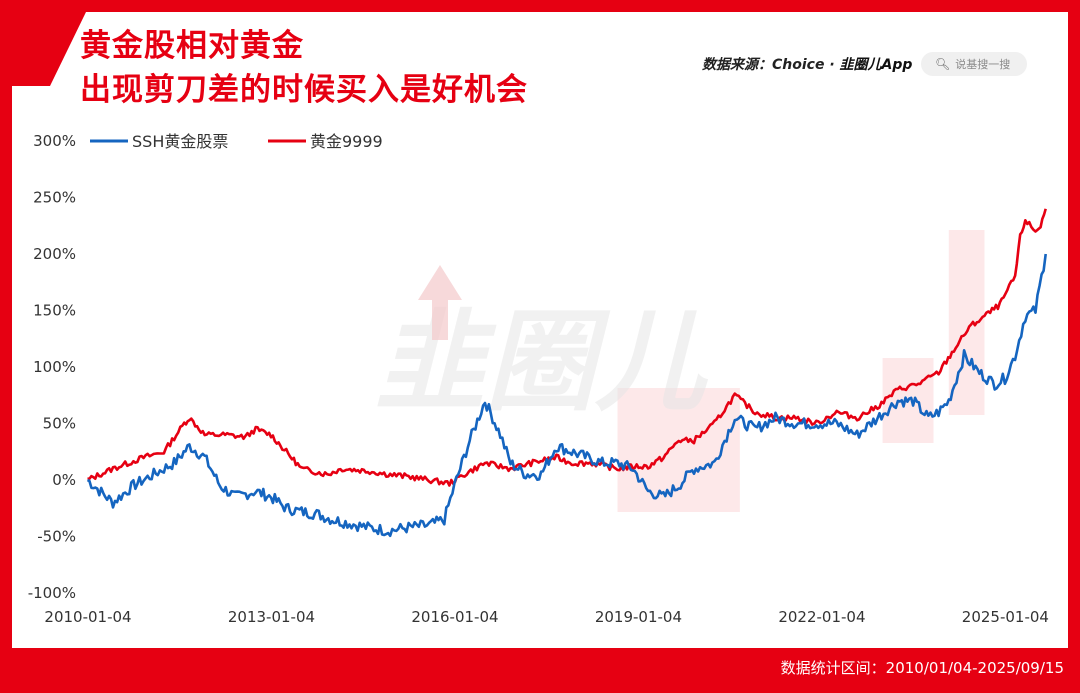 The width and height of the screenshot is (1080, 693). Describe the element at coordinates (876, 65) in the screenshot. I see `source-app-name: 韭圈儿App` at that location.